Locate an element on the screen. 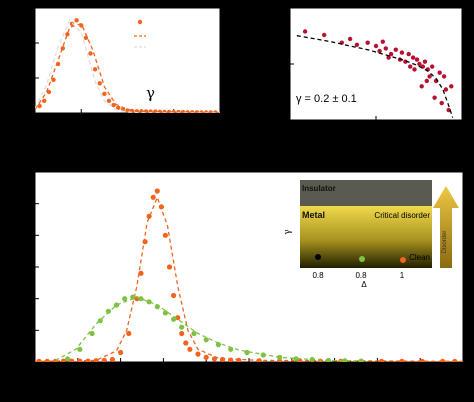 The width and height of the screenshot is (474, 402). series-group-top-left is located at coordinates (127, 65).